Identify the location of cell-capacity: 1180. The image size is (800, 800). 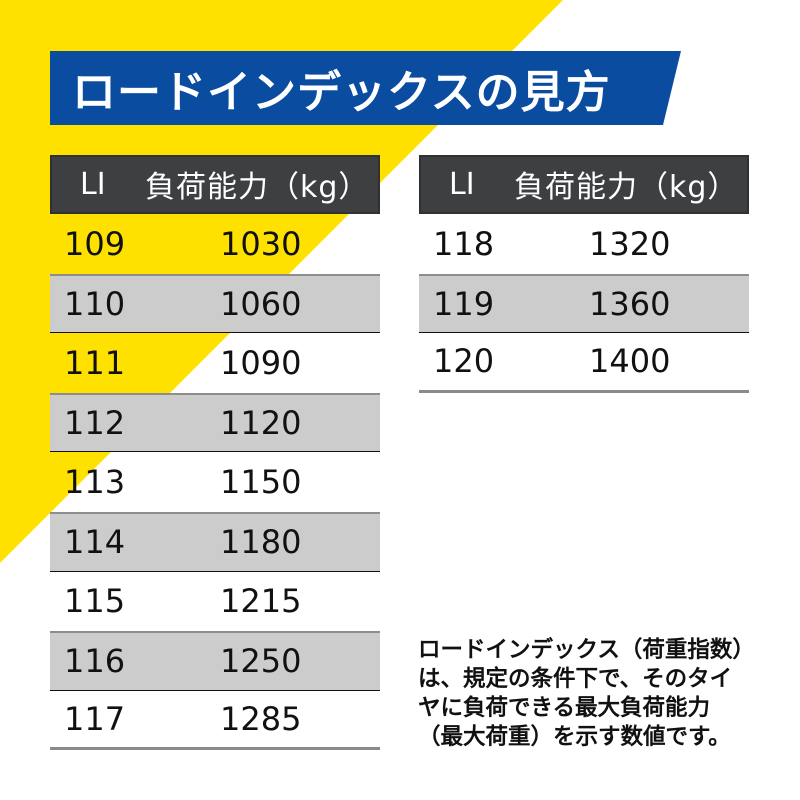
(261, 542).